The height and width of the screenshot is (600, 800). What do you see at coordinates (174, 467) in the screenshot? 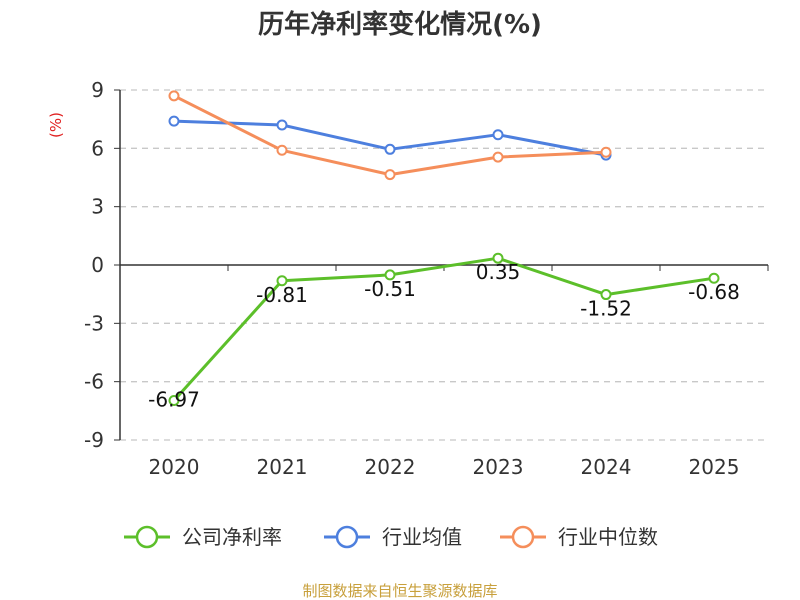
I see `x-tick-label: 2020` at bounding box center [174, 467].